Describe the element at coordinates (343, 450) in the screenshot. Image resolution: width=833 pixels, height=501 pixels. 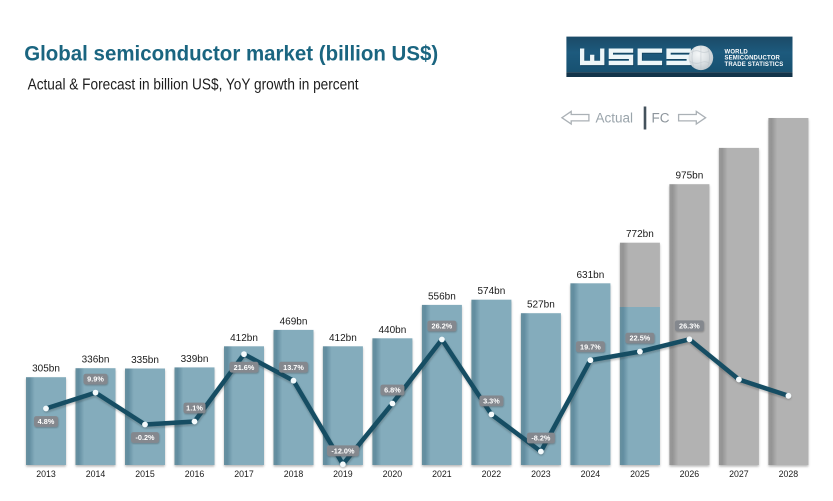
I see `svg-text: -12.0%` at that location.